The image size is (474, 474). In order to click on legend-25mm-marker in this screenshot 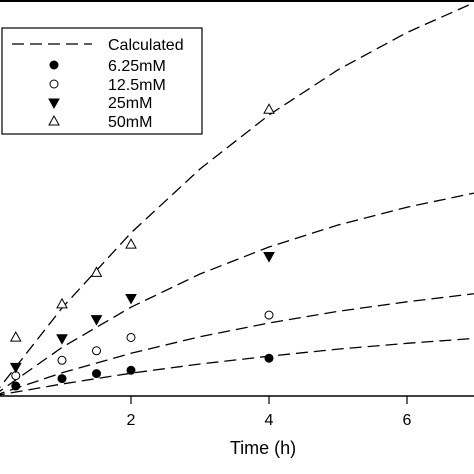, I will do `click(54, 104)`.